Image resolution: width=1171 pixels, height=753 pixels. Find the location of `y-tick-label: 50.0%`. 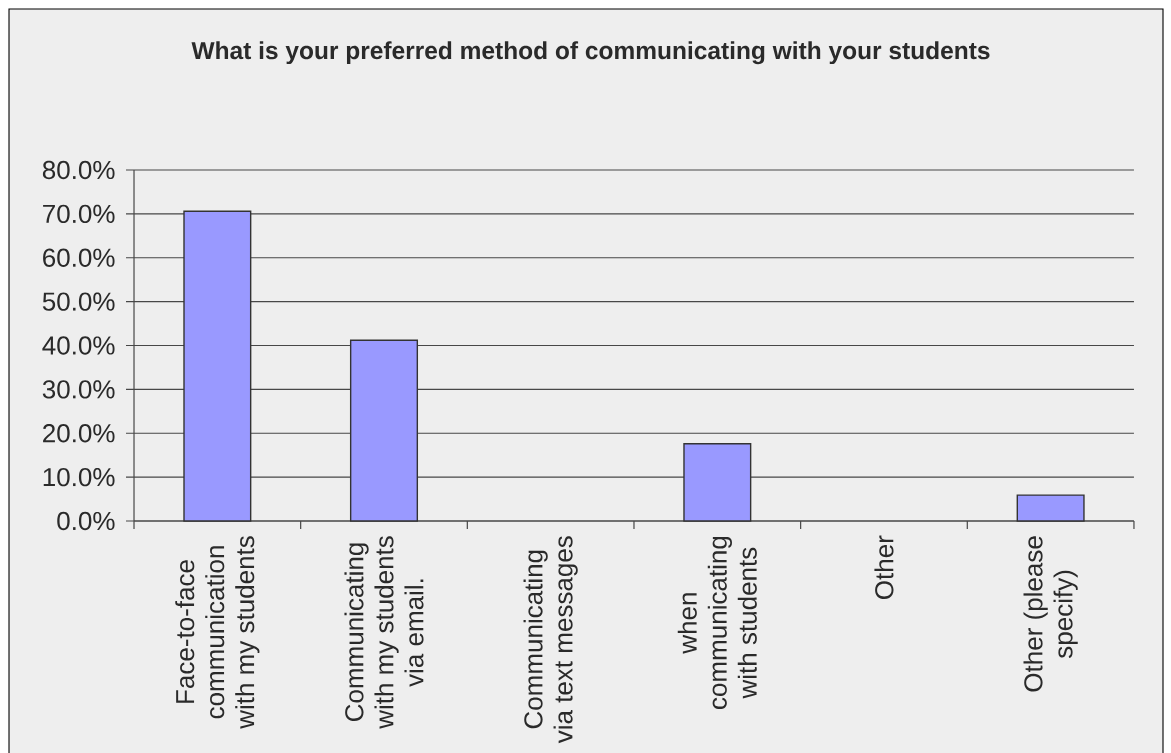

y-tick-label: 50.0% is located at coordinates (78, 301).